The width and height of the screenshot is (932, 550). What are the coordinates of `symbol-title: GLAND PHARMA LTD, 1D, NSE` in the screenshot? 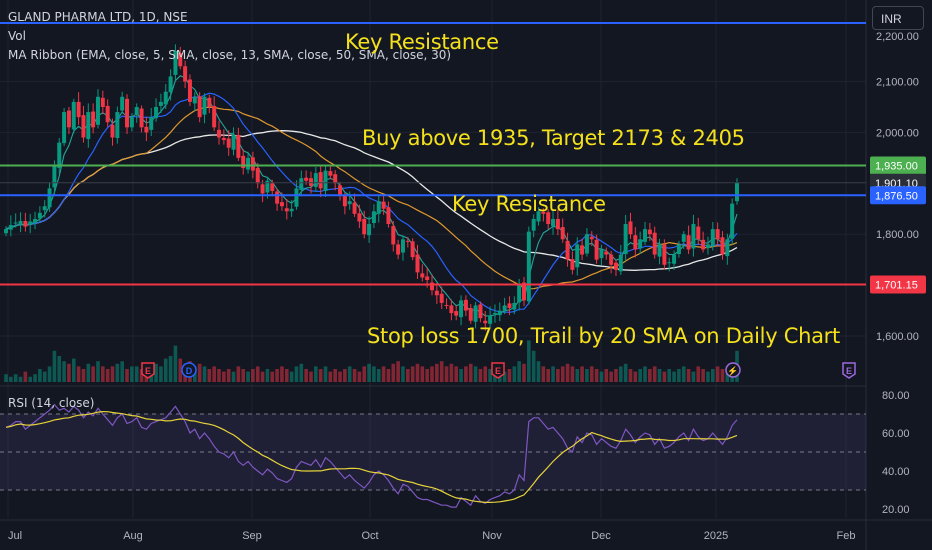 It's located at (98, 17).